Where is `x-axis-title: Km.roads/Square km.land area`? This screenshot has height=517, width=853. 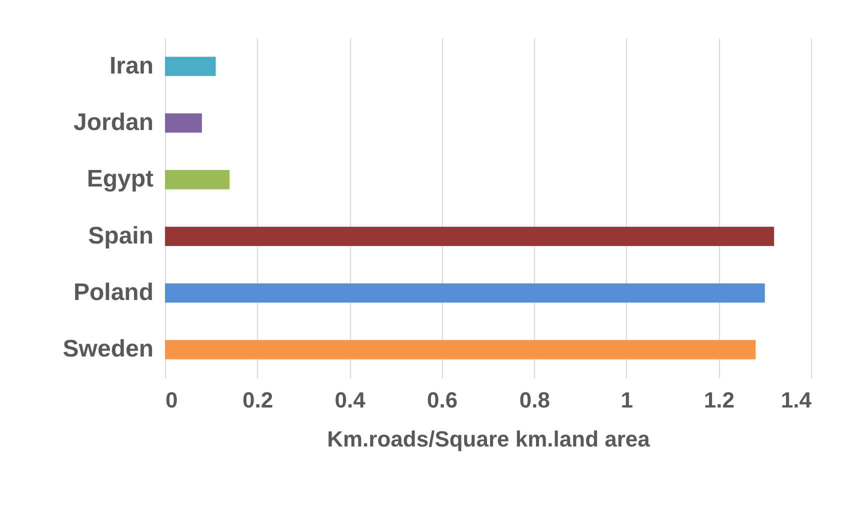 x-axis-title: Km.roads/Square km.land area is located at coordinates (489, 439).